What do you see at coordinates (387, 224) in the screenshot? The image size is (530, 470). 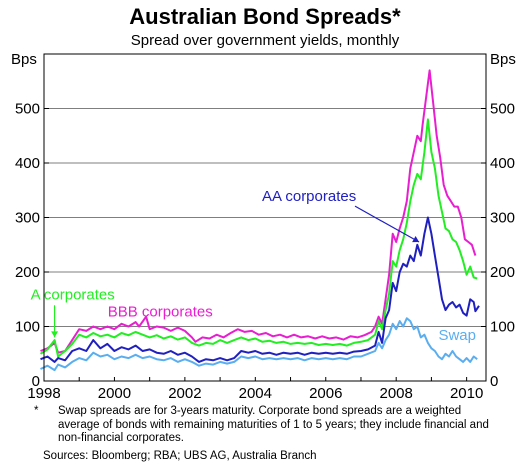 I see `series-pointer-aa-corporates` at bounding box center [387, 224].